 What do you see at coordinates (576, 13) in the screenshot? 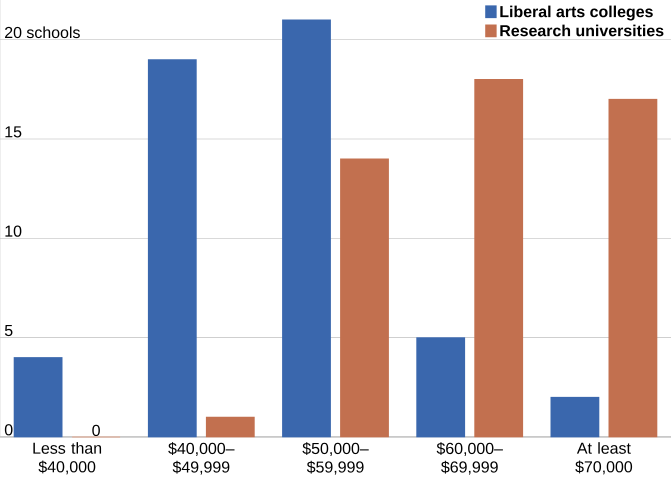
I see `legend-label: Liberal arts colleges` at bounding box center [576, 13].